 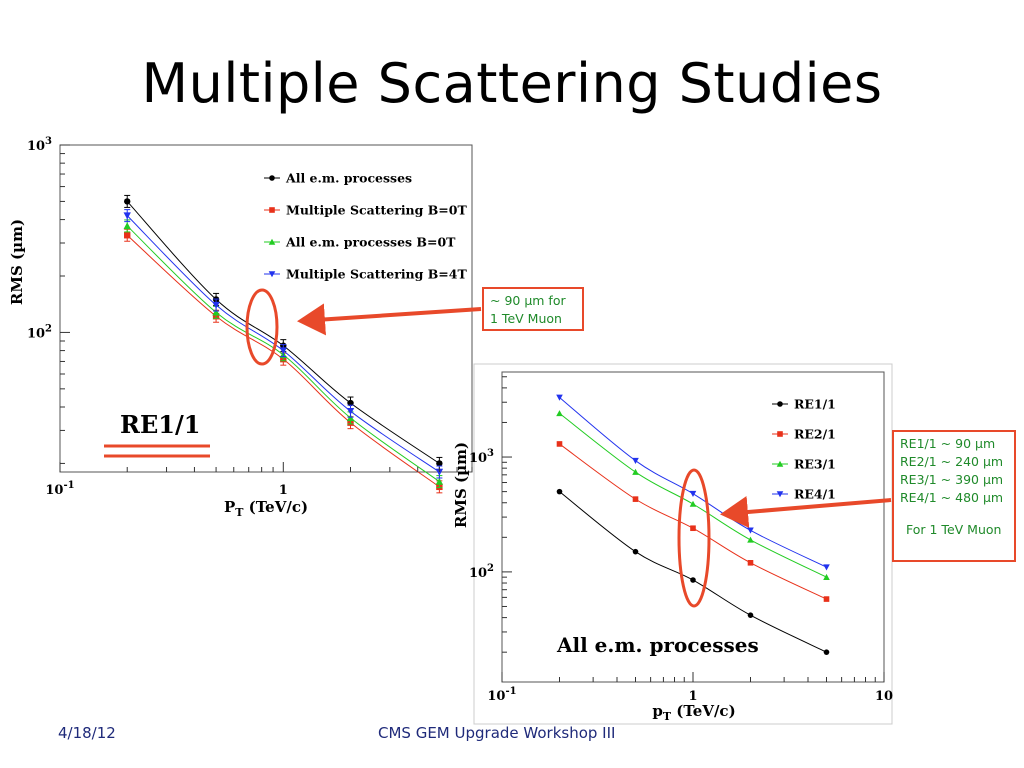 What do you see at coordinates (87, 733) in the screenshot?
I see `footer-date: 4/18/12` at bounding box center [87, 733].